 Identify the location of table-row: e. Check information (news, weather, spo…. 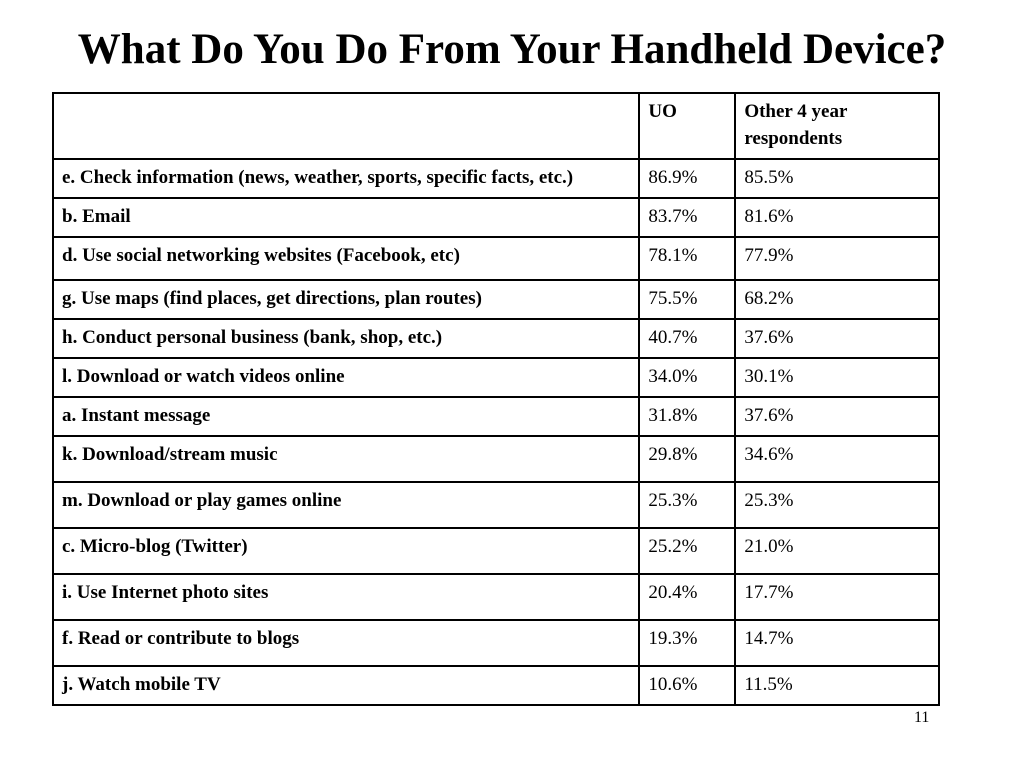
(495, 178).